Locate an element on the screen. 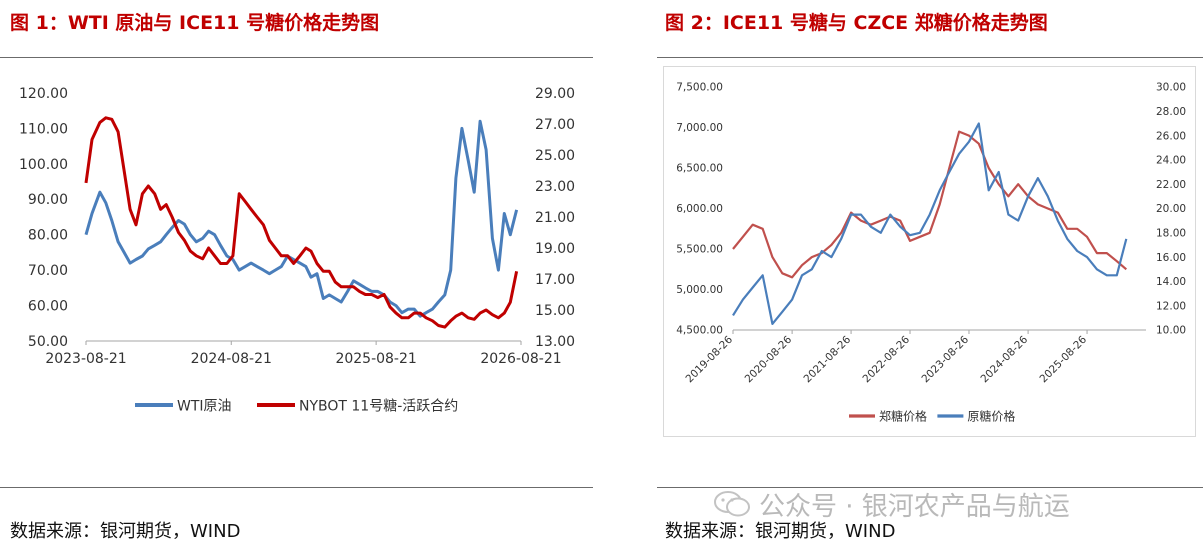 Image resolution: width=1203 pixels, height=555 pixels. y-left-tick-label: 6,000.00 is located at coordinates (699, 209).